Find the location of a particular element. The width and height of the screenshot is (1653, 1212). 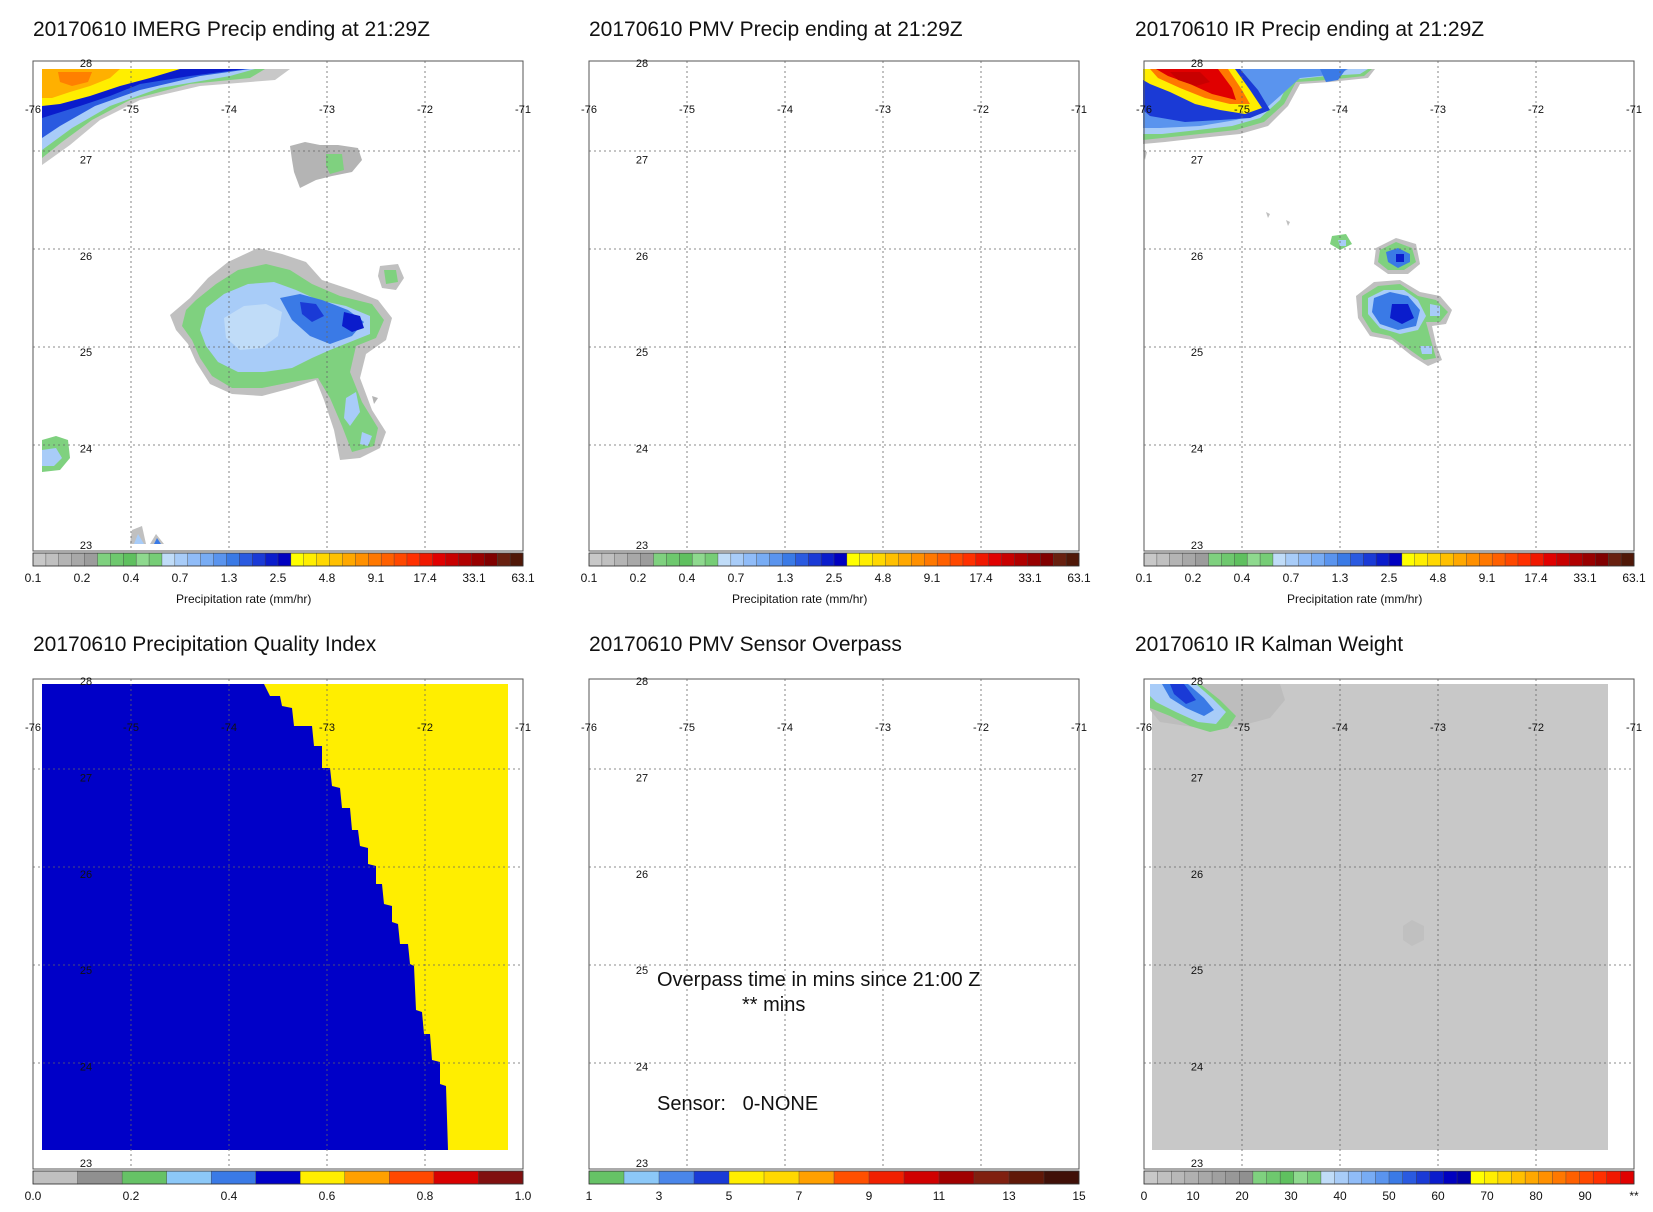

colorbar-tick-label: 0.7 is located at coordinates (180, 578).